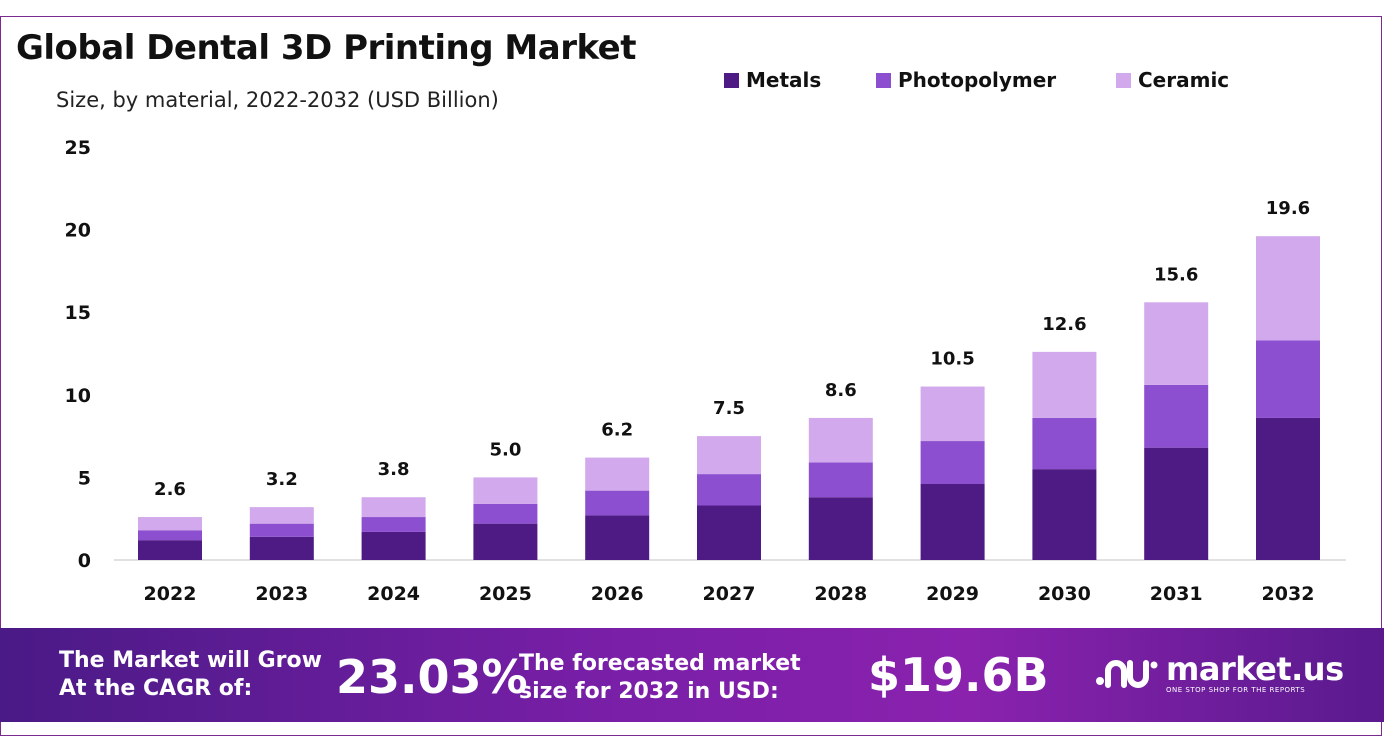  Describe the element at coordinates (190, 660) in the screenshot. I see `cagr-label-line1: The Market will Grow` at that location.